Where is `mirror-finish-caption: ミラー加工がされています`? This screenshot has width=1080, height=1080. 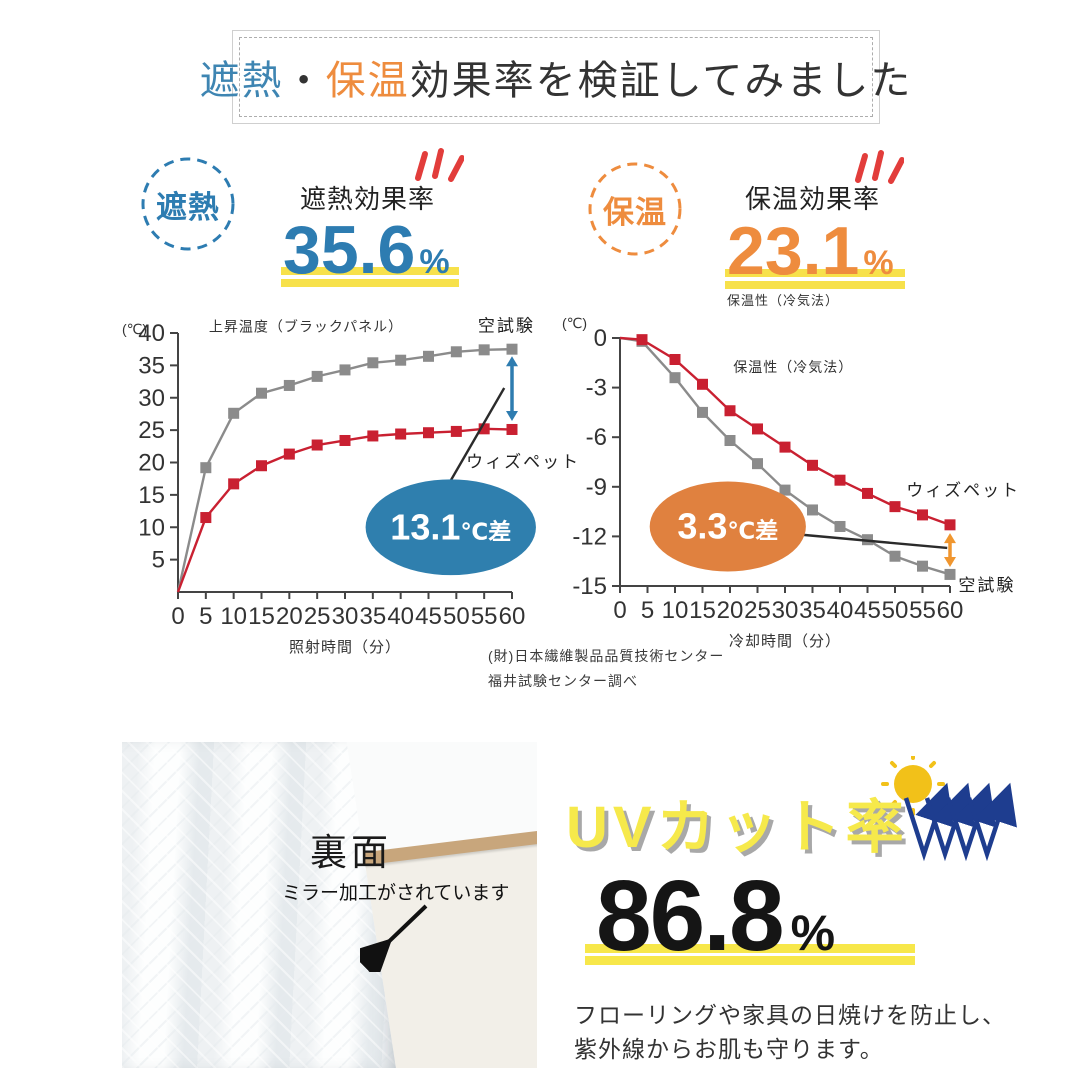
mirror-finish-caption: ミラー加工がされています is located at coordinates (396, 893).